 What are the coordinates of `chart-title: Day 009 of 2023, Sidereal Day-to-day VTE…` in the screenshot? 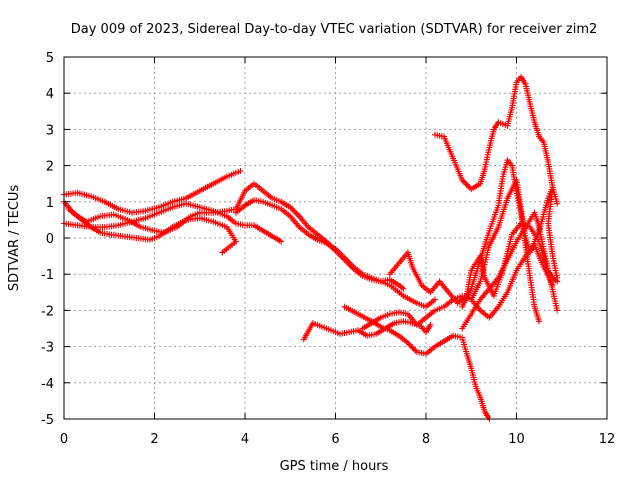 It's located at (334, 29).